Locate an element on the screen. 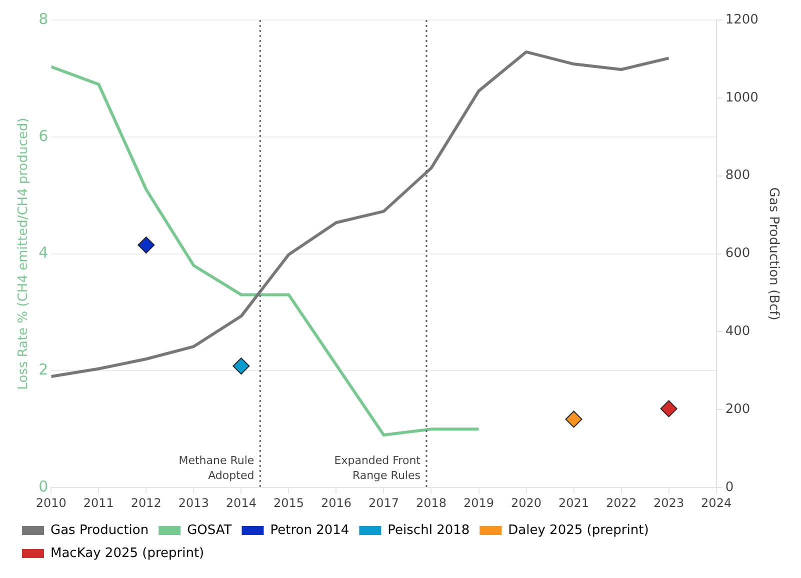 The image size is (801, 578). x-tick-label: 2022 is located at coordinates (621, 503).